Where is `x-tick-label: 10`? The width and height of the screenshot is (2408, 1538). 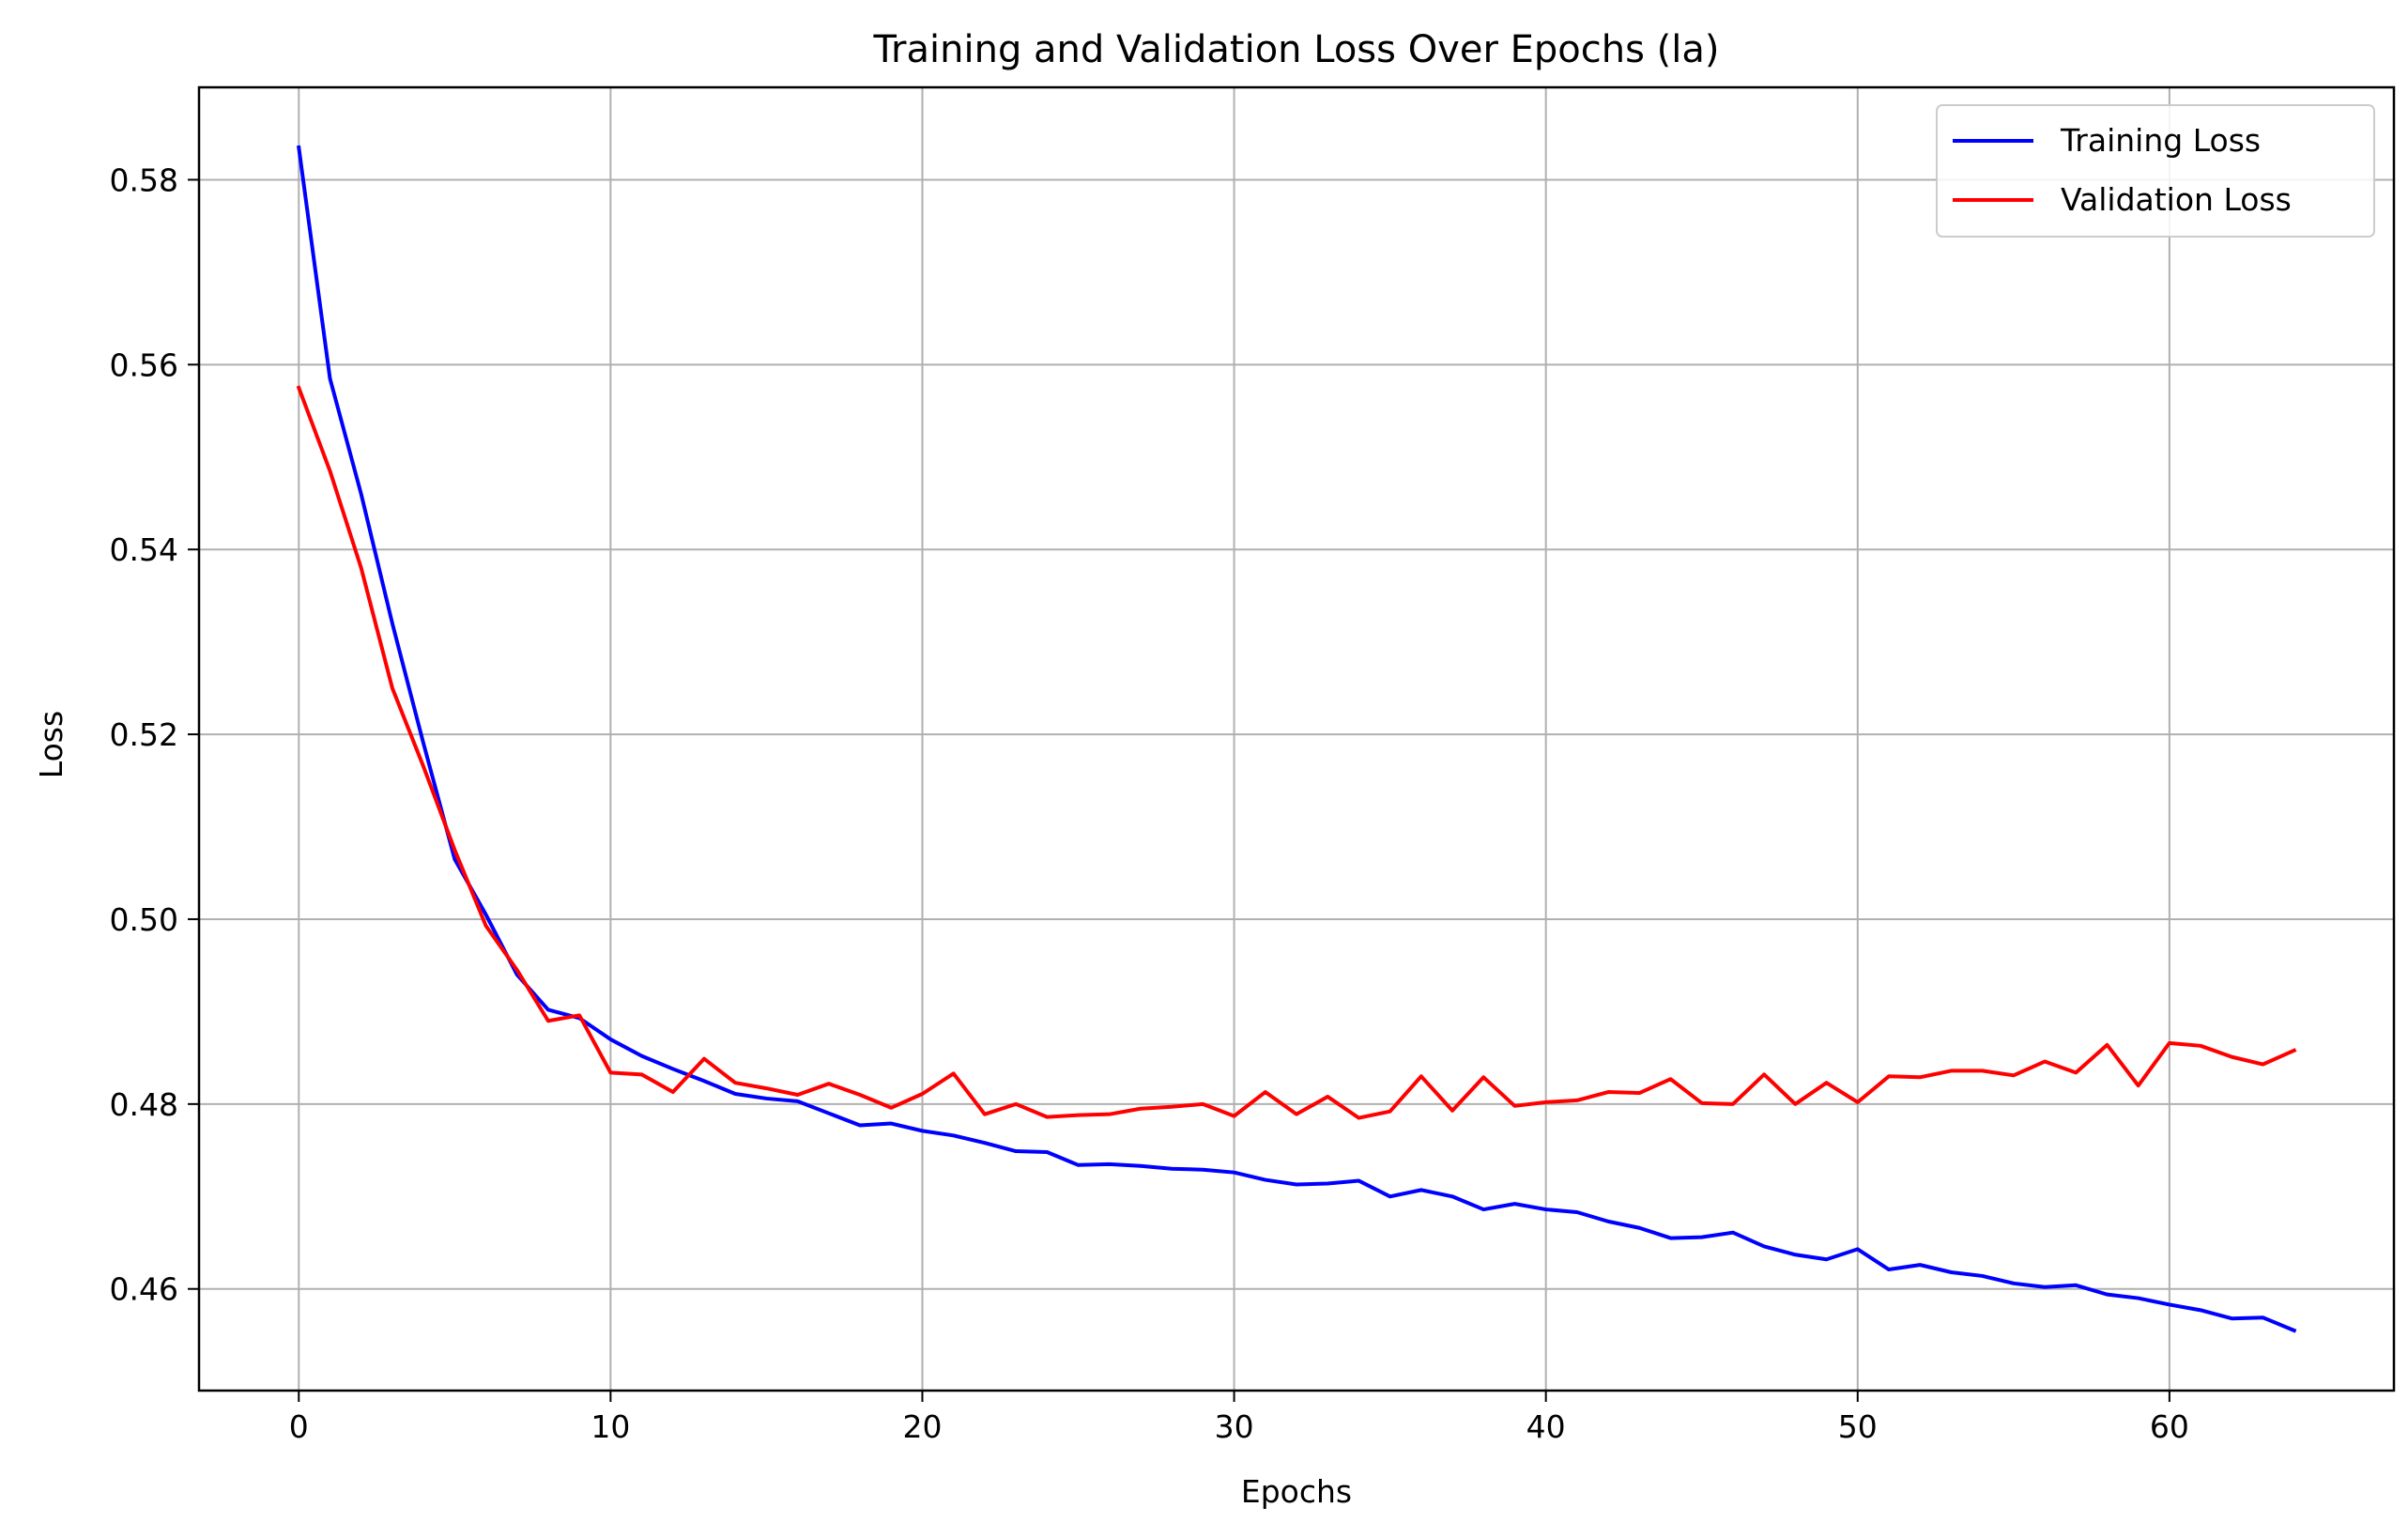
x-tick-label: 10 is located at coordinates (610, 1426).